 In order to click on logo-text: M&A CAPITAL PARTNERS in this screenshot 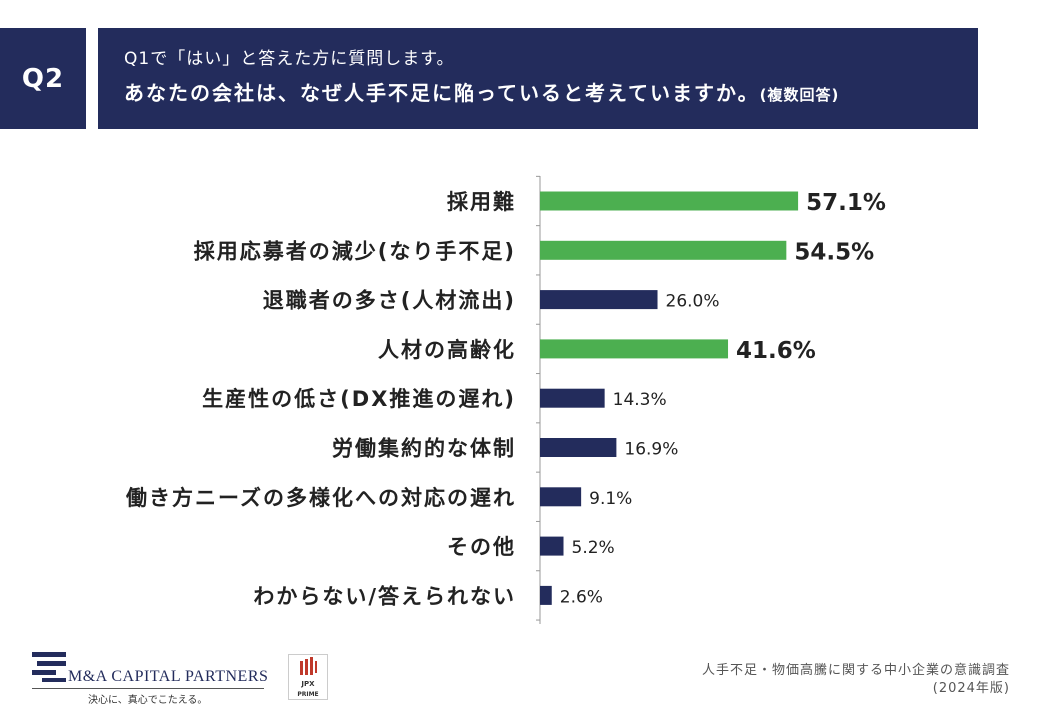, I will do `click(168, 676)`.